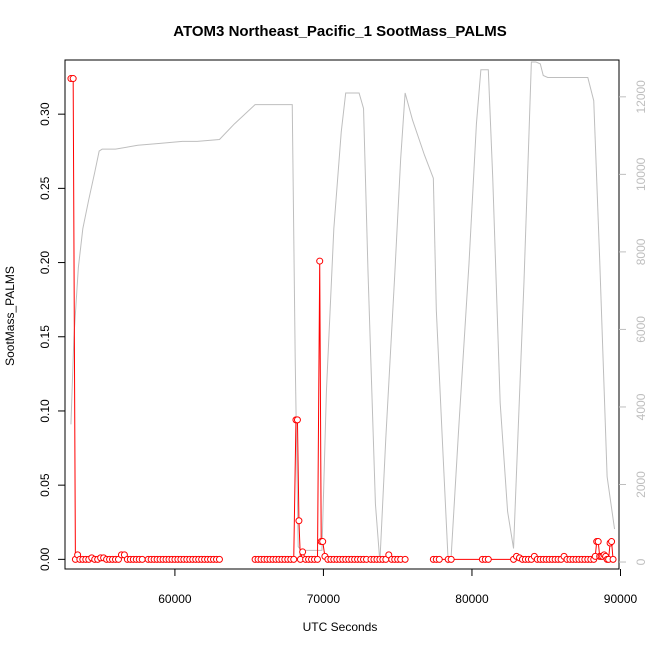 The image size is (650, 650). Describe the element at coordinates (45, 559) in the screenshot. I see `y-left-tick-label: 0.00` at that location.